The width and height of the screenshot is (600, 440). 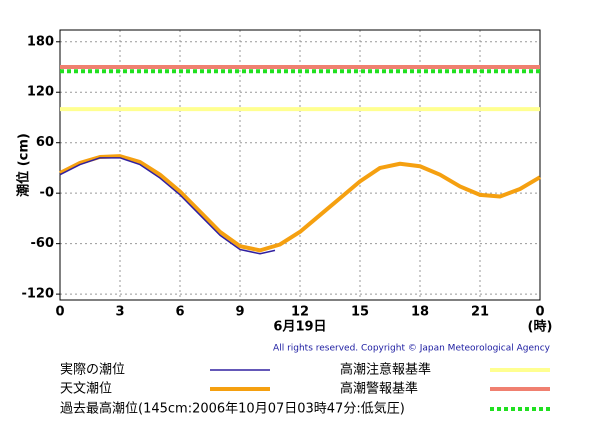 I want to click on y-tick-label: -0, so click(x=47, y=193).